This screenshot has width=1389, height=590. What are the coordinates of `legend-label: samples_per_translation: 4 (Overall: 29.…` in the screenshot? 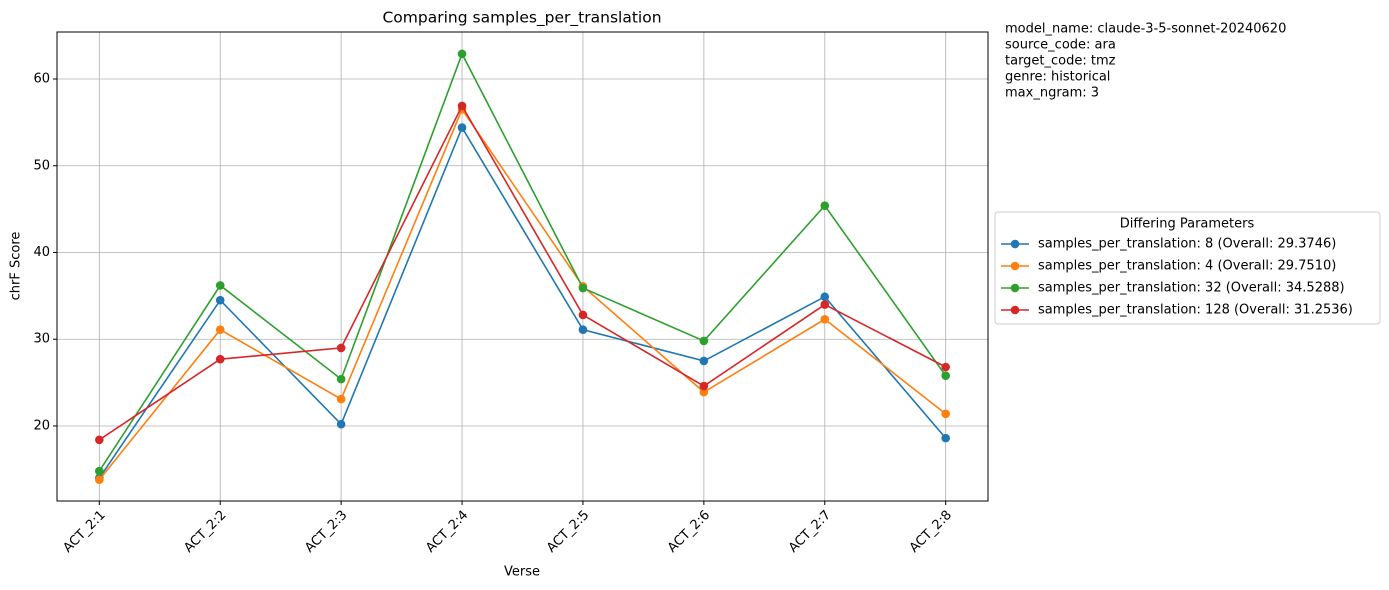 It's located at (1187, 266).